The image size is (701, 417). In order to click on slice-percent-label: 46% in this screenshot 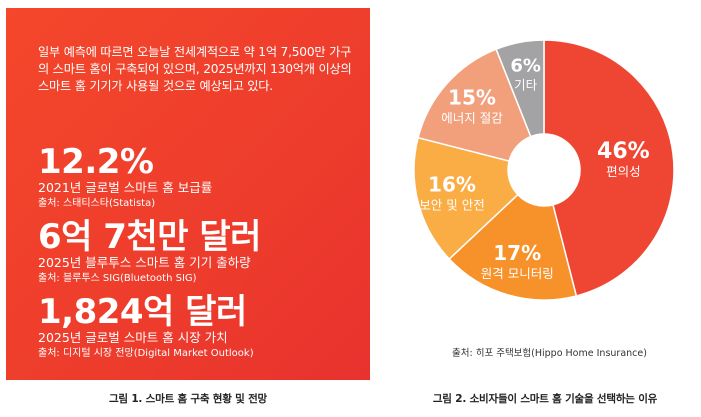, I will do `click(623, 151)`.